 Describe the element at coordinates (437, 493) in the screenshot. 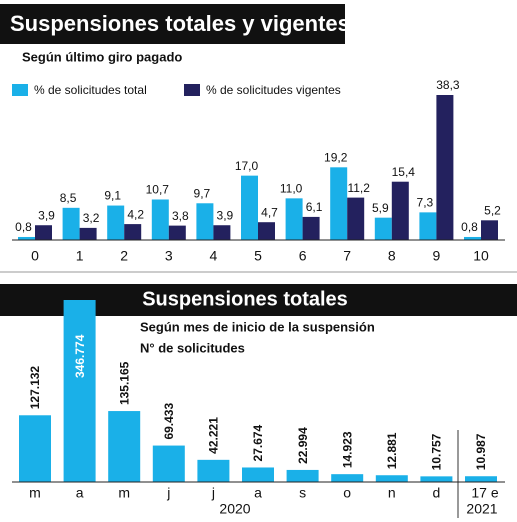

I see `x-tick-label: d` at that location.